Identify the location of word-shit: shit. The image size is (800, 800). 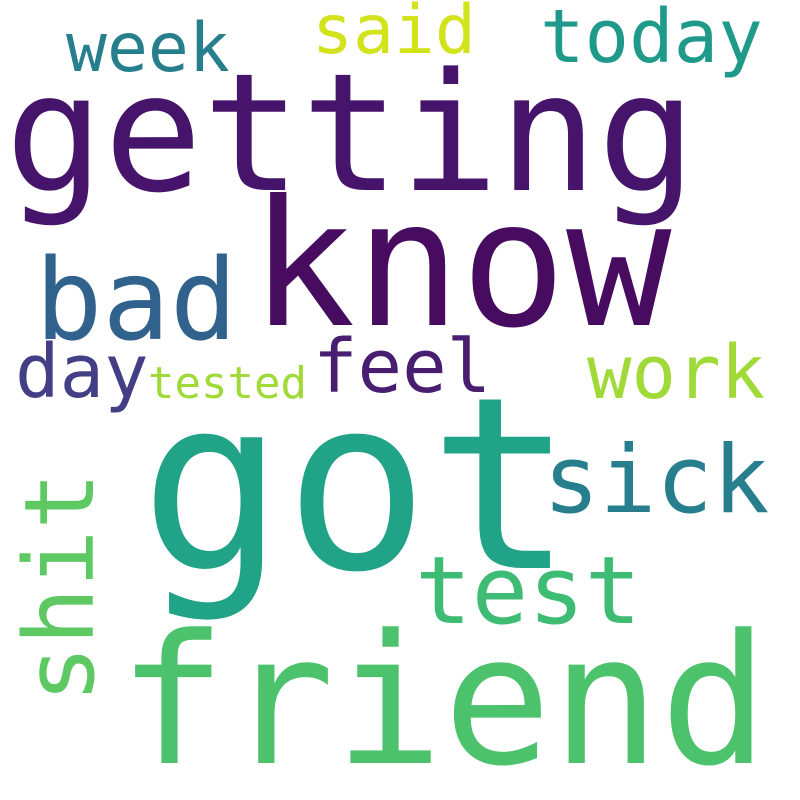
(60, 587).